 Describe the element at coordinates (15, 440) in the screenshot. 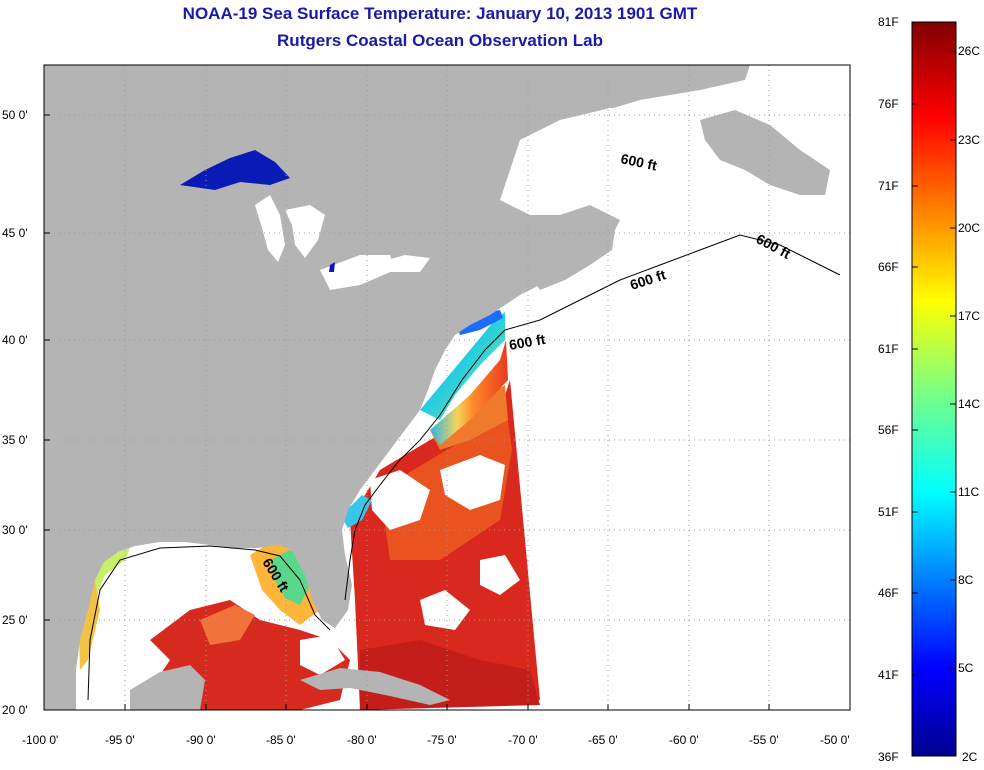

I see `lat-tick-label: 35 0'` at that location.